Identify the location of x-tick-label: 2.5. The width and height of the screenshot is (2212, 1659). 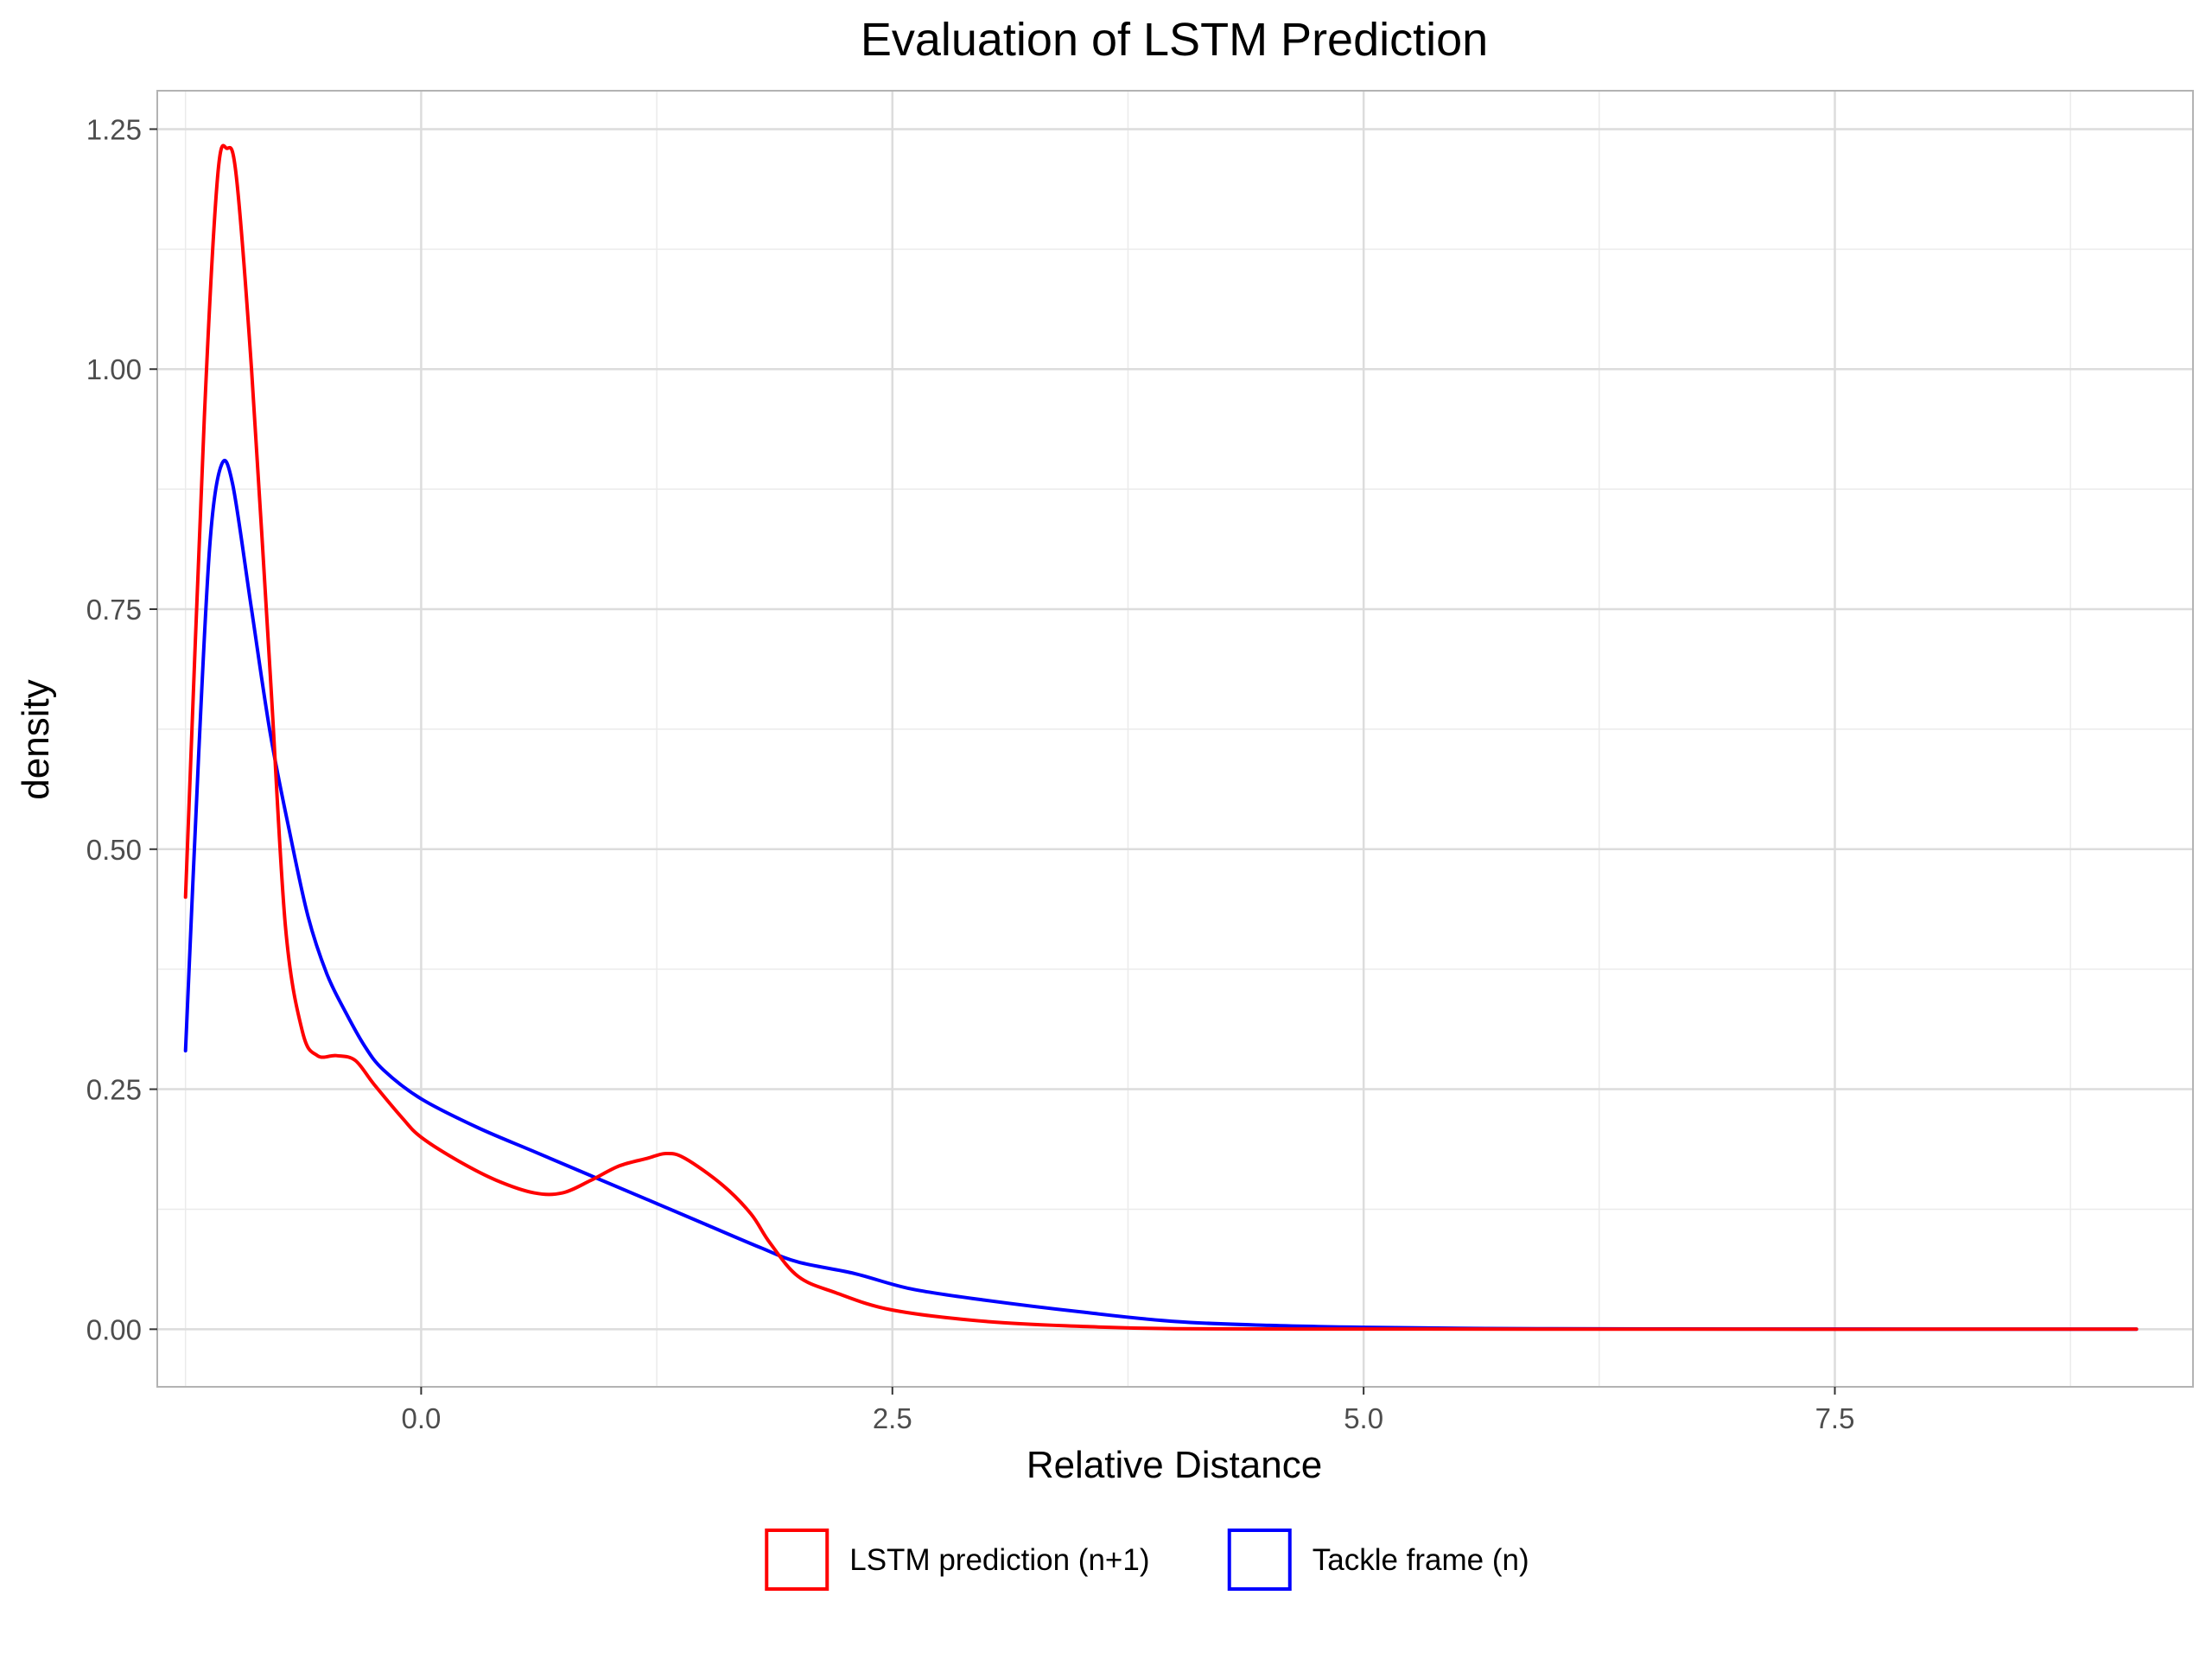
(892, 1418).